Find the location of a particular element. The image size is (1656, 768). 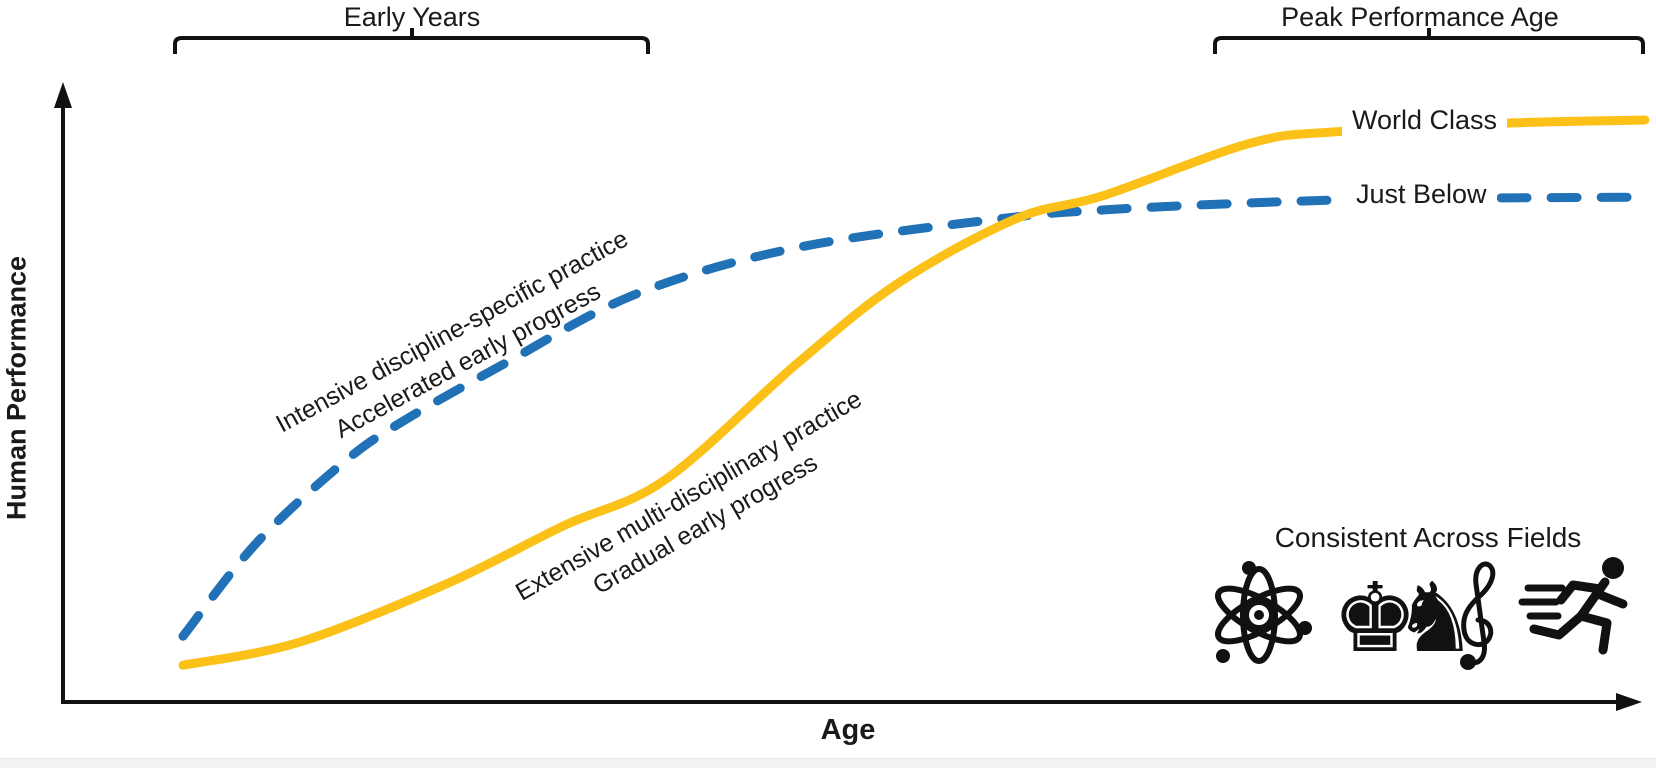

x-axis-arrow is located at coordinates (1629, 702).